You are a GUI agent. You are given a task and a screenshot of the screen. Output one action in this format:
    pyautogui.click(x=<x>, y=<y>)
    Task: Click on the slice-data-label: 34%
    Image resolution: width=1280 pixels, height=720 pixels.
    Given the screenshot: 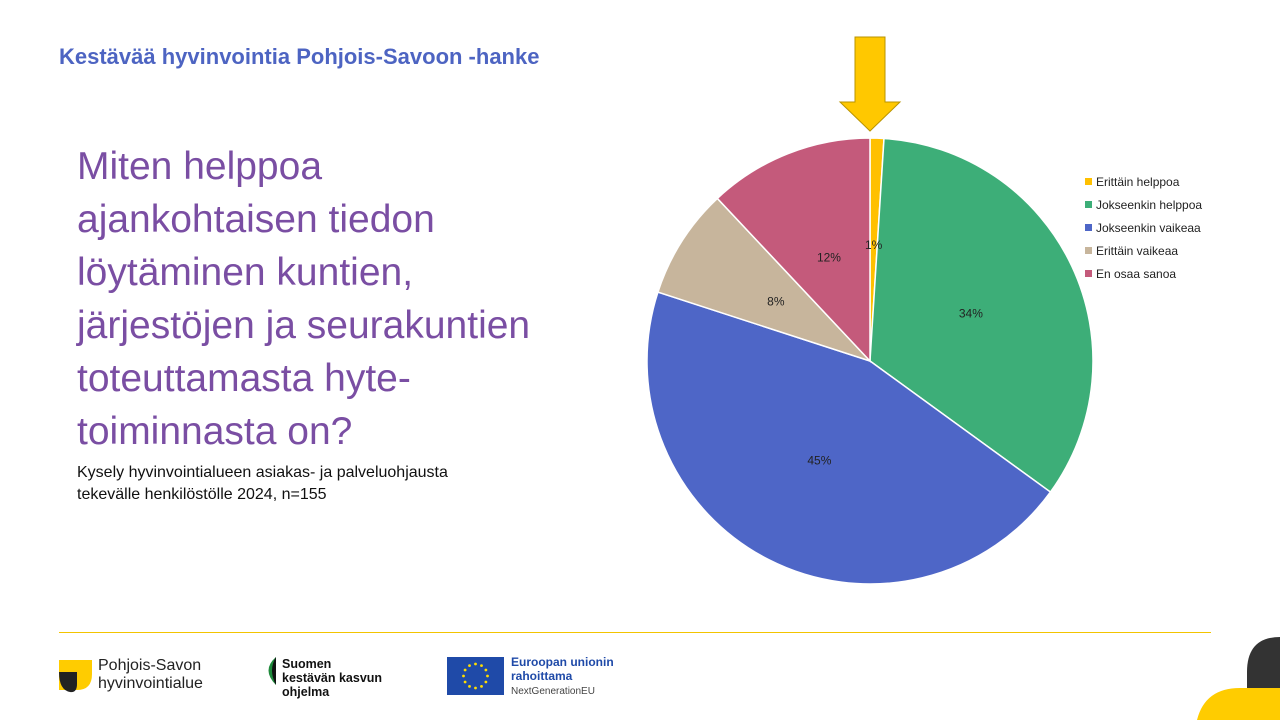 What is the action you would take?
    pyautogui.click(x=971, y=314)
    